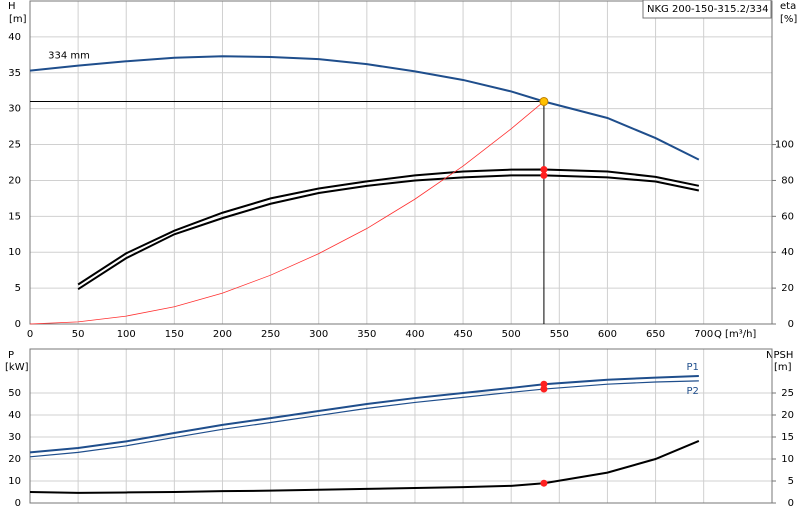  Describe the element at coordinates (788, 6) in the screenshot. I see `y2-label: eta` at that location.